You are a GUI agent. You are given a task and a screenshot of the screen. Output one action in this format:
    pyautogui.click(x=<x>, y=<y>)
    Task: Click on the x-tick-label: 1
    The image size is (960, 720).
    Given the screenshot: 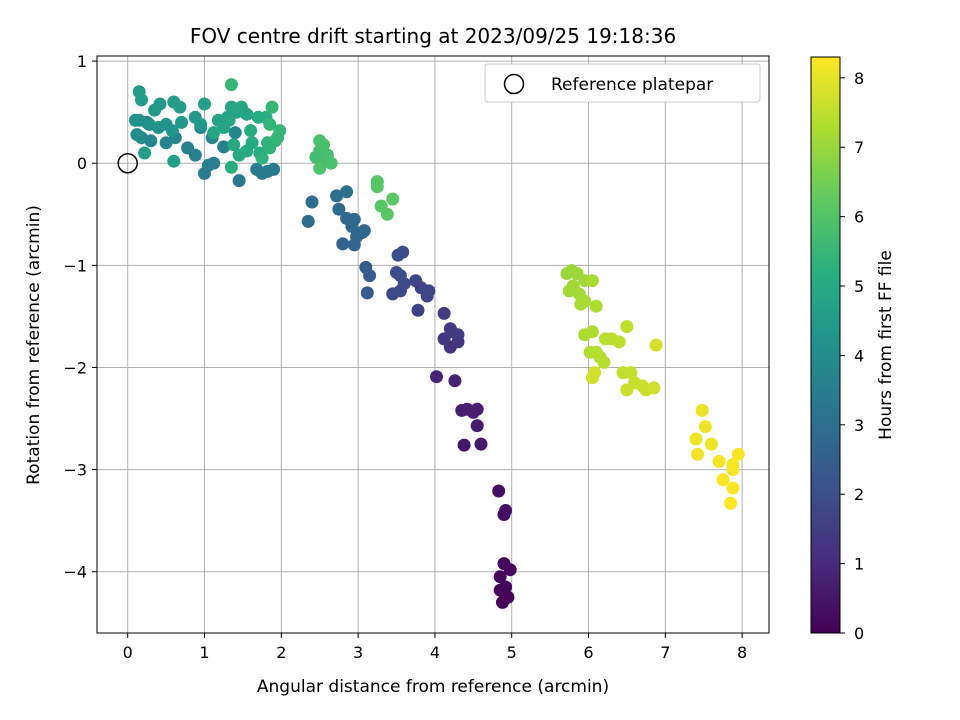 What is the action you would take?
    pyautogui.click(x=204, y=652)
    